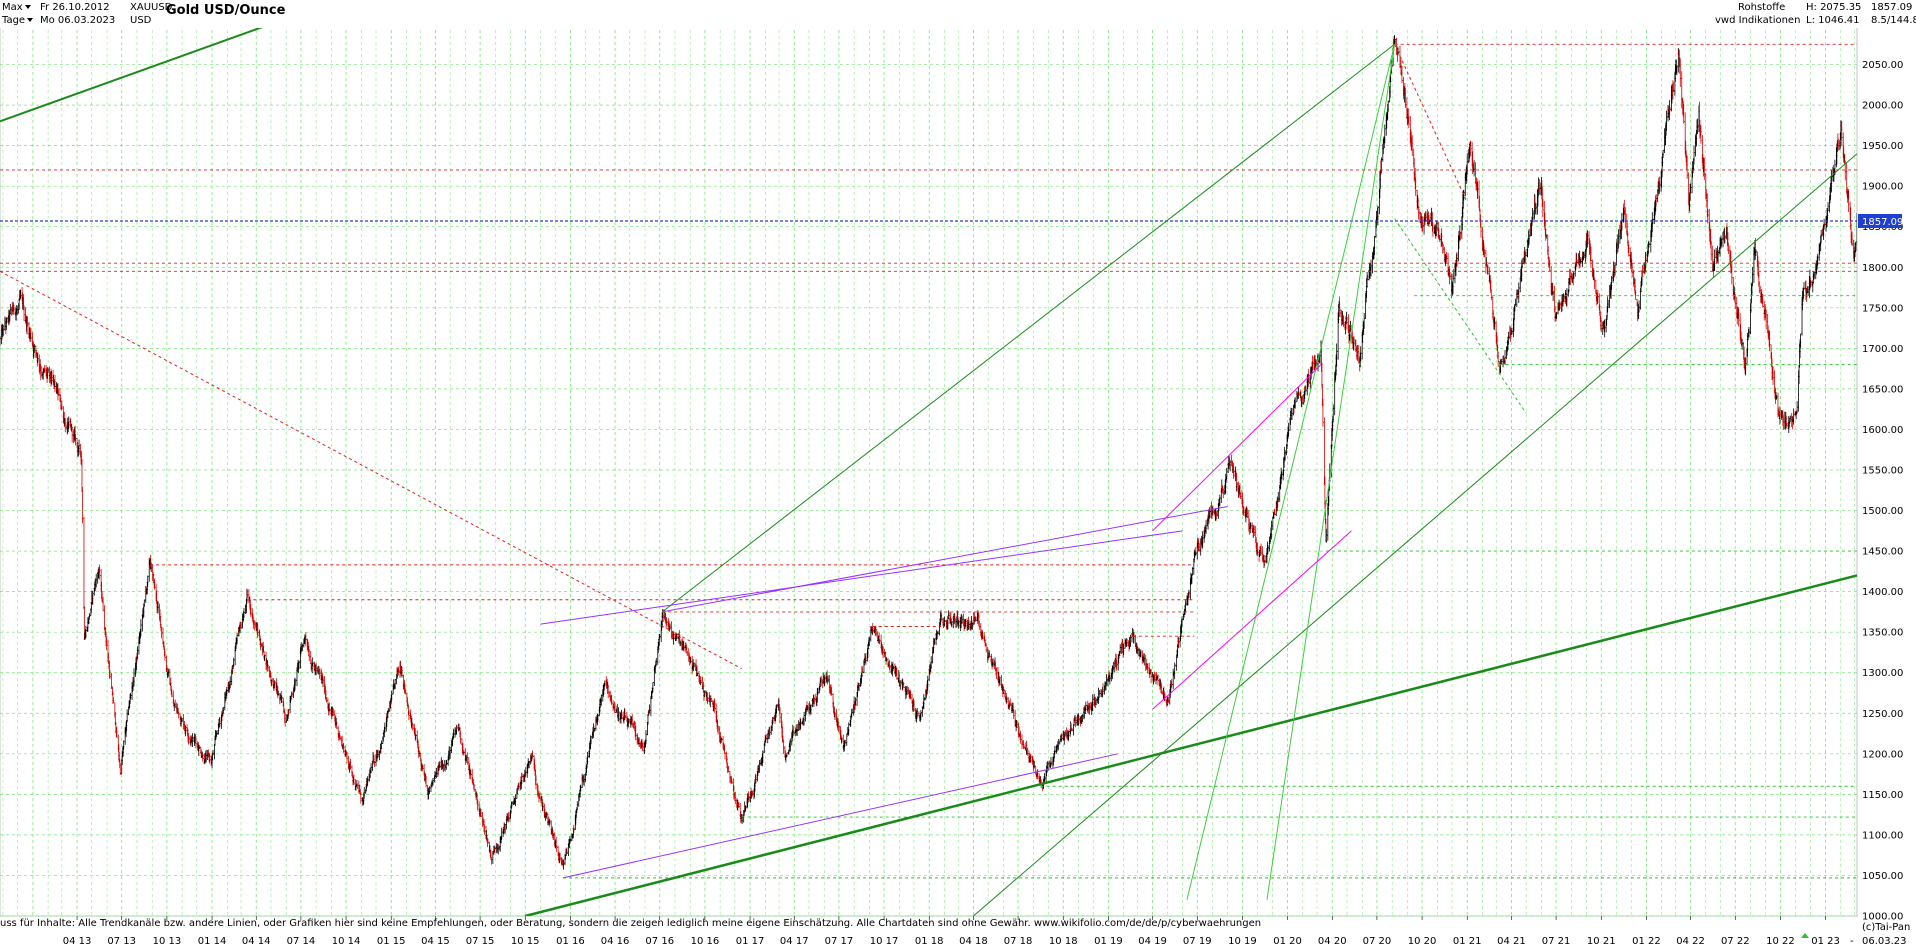  Describe the element at coordinates (750, 941) in the screenshot. I see `x-tick-label: 01 17` at that location.